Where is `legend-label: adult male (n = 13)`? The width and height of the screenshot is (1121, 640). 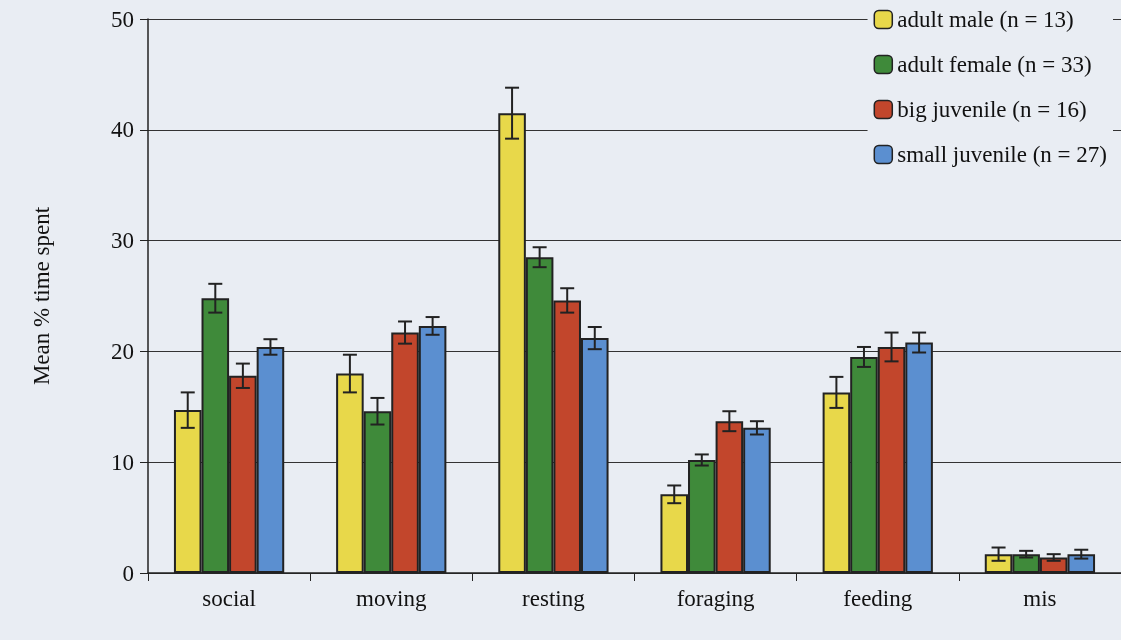
legend-label: adult male (n = 13) is located at coordinates (985, 19).